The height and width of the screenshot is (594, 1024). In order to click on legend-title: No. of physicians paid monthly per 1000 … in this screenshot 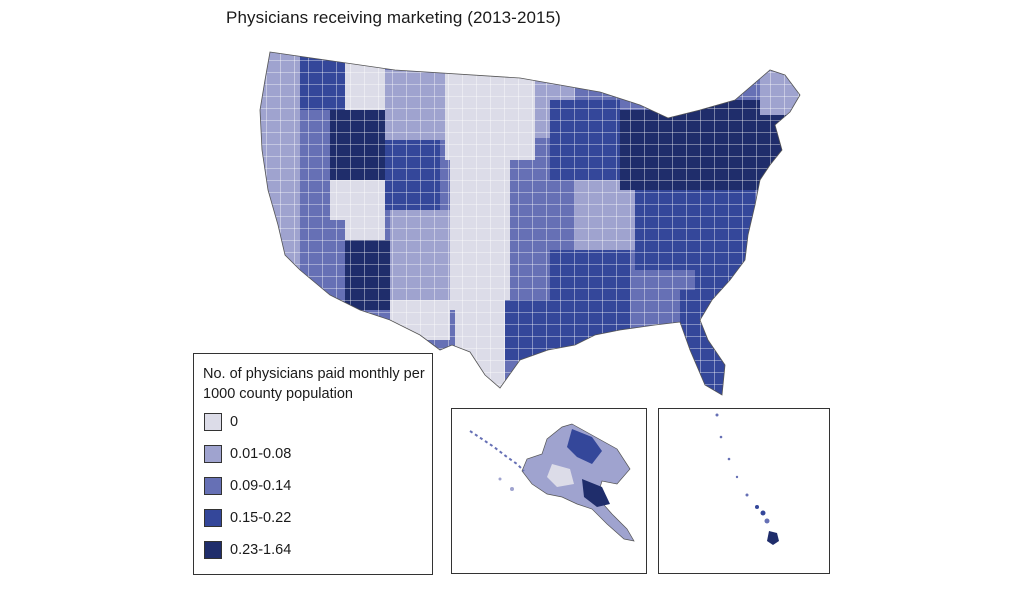, I will do `click(314, 384)`.